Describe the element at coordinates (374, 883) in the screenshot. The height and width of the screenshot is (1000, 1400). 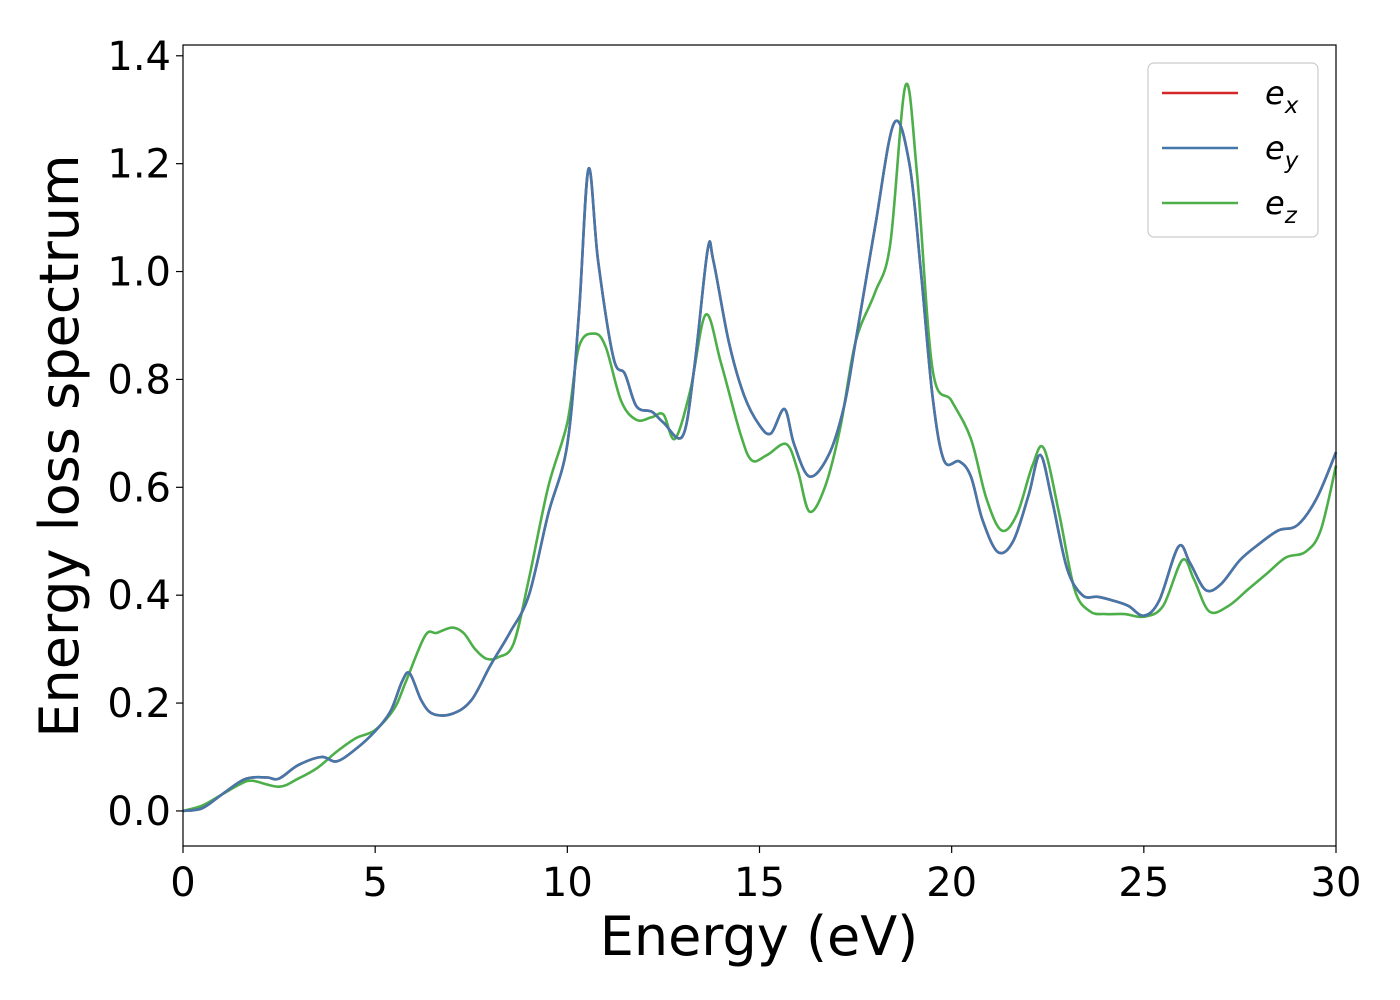
I see `x-tick-label: 5` at that location.